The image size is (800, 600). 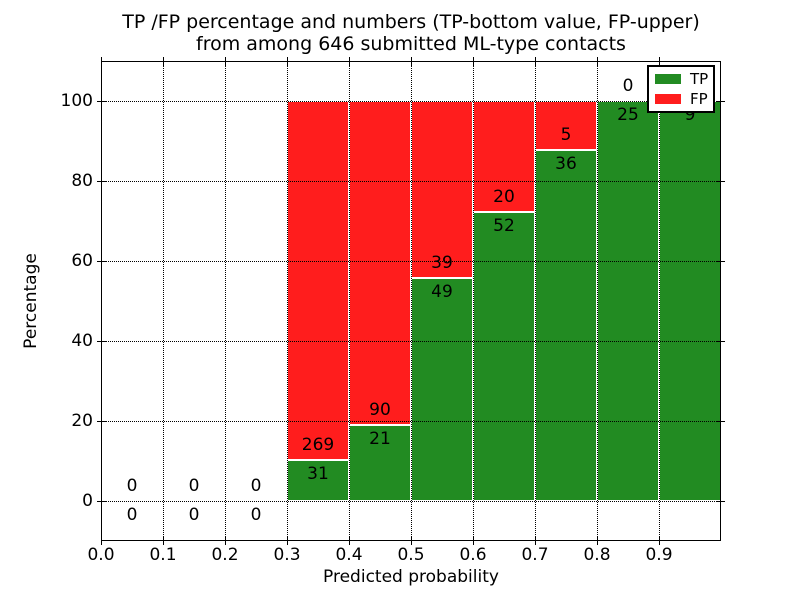 What do you see at coordinates (82, 341) in the screenshot?
I see `y-tick-label: 40` at bounding box center [82, 341].